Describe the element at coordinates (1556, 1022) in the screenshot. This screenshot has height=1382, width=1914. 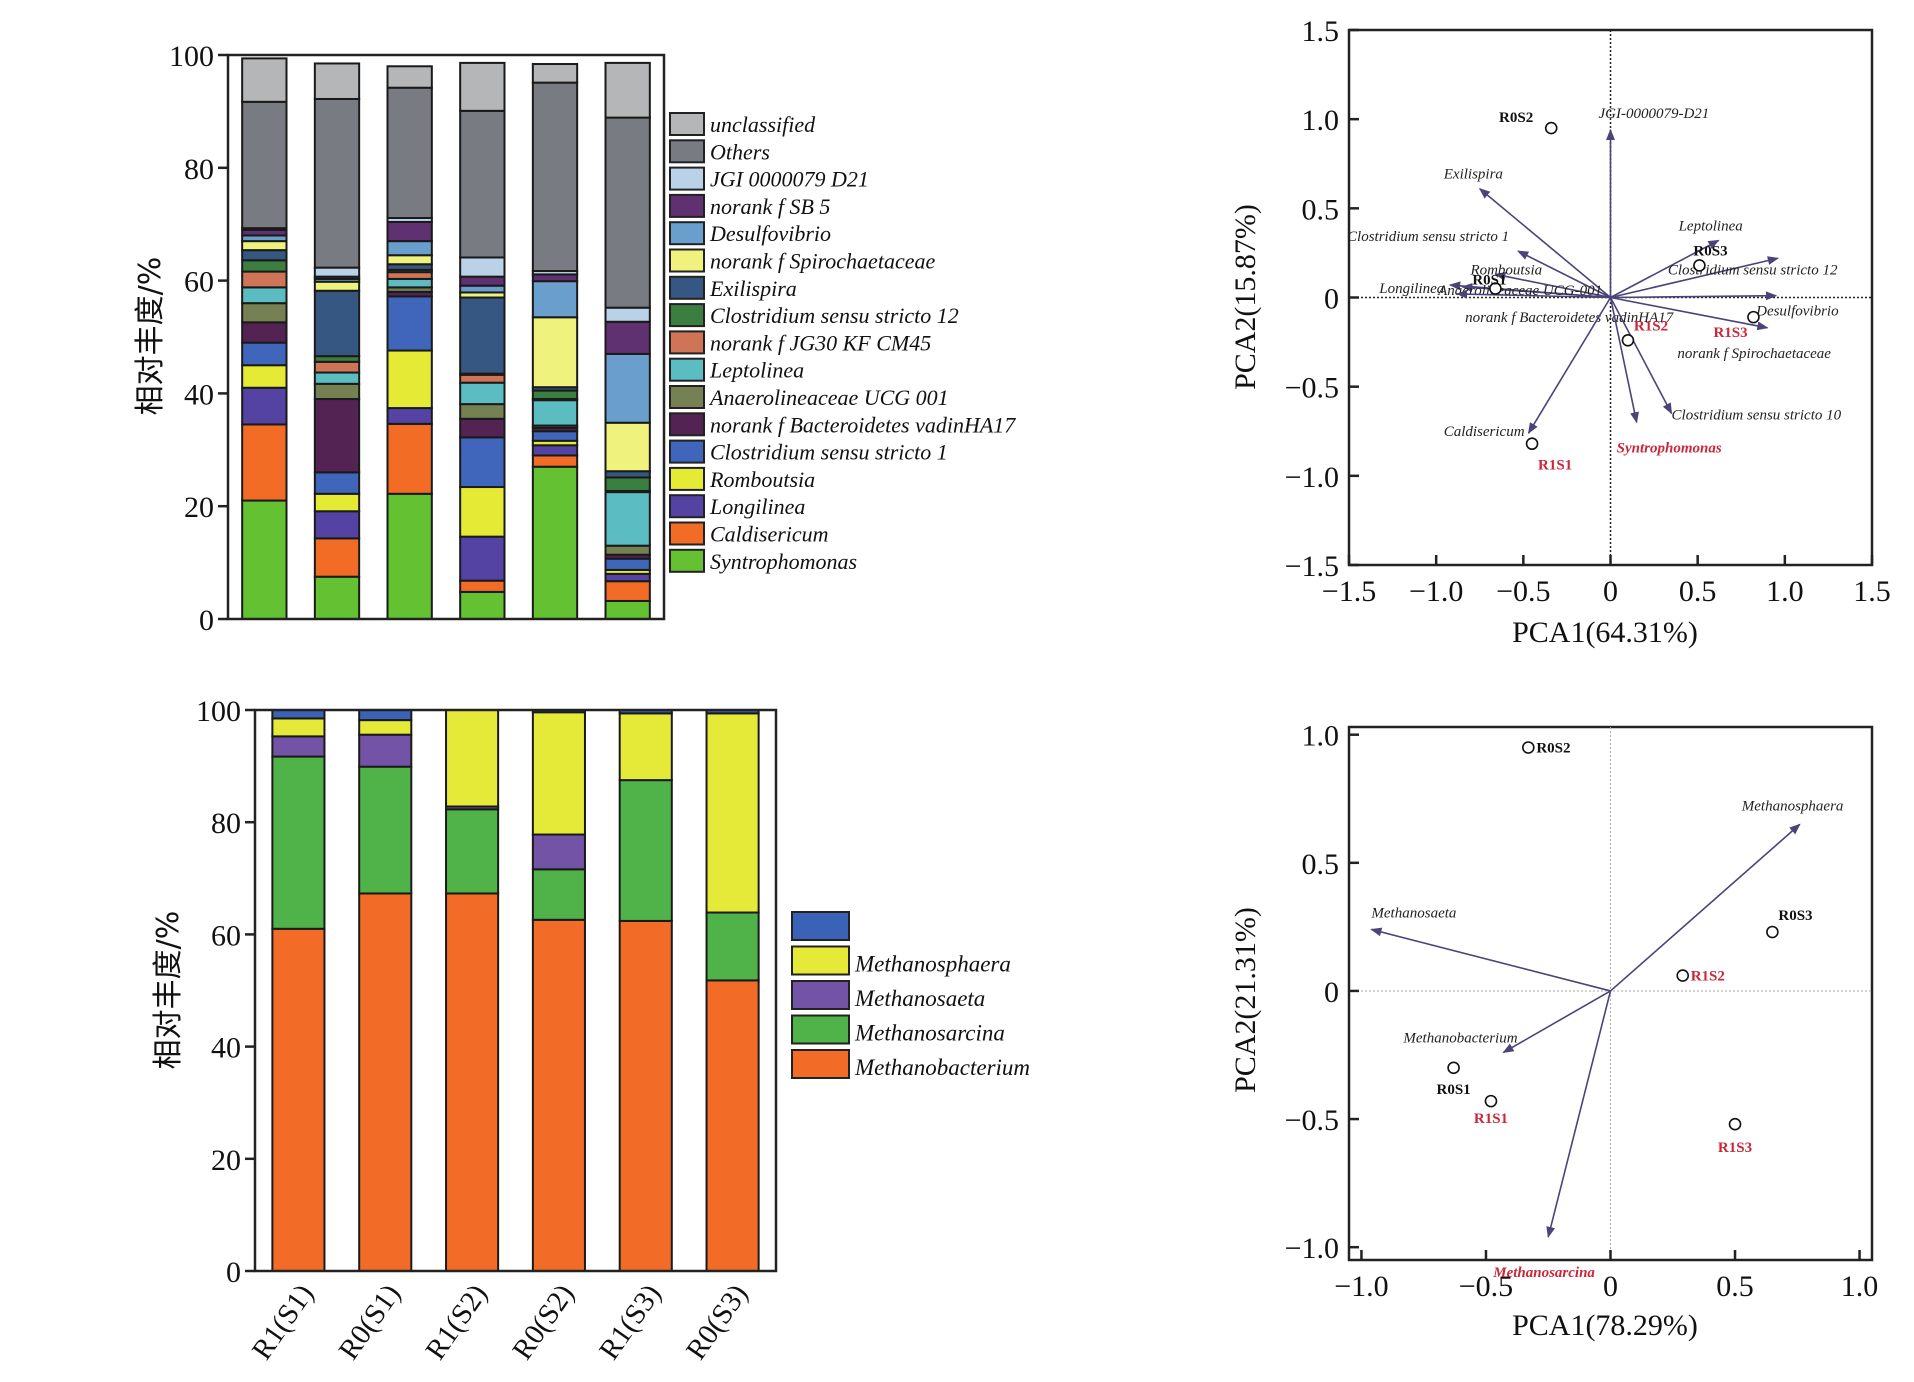
I see `loading-arrow-methanobacterium` at that location.